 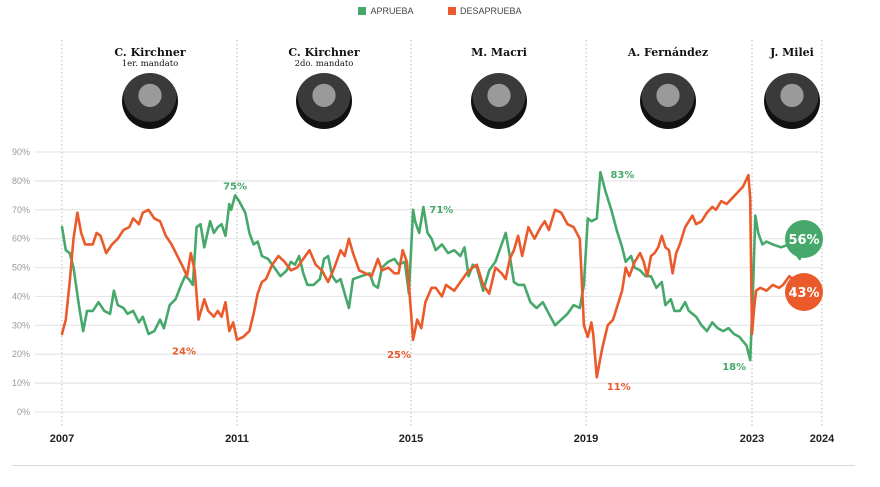 What do you see at coordinates (619, 387) in the screenshot?
I see `annotation-label: 11%` at bounding box center [619, 387].